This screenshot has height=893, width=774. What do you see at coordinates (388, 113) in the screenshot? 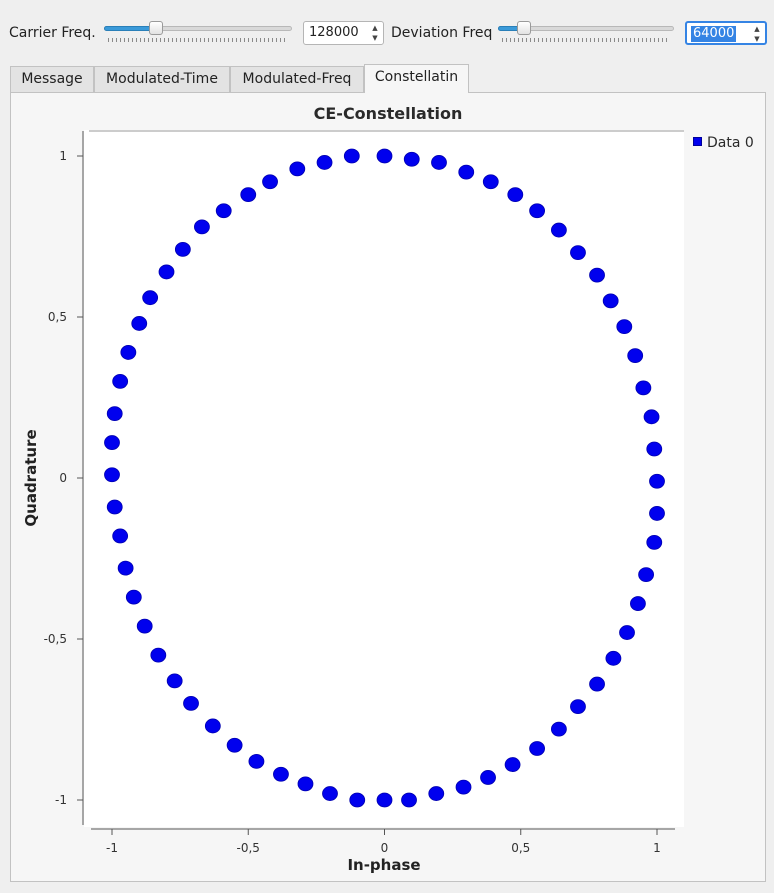
I see `plot-title: CE-Constellation` at bounding box center [388, 113].